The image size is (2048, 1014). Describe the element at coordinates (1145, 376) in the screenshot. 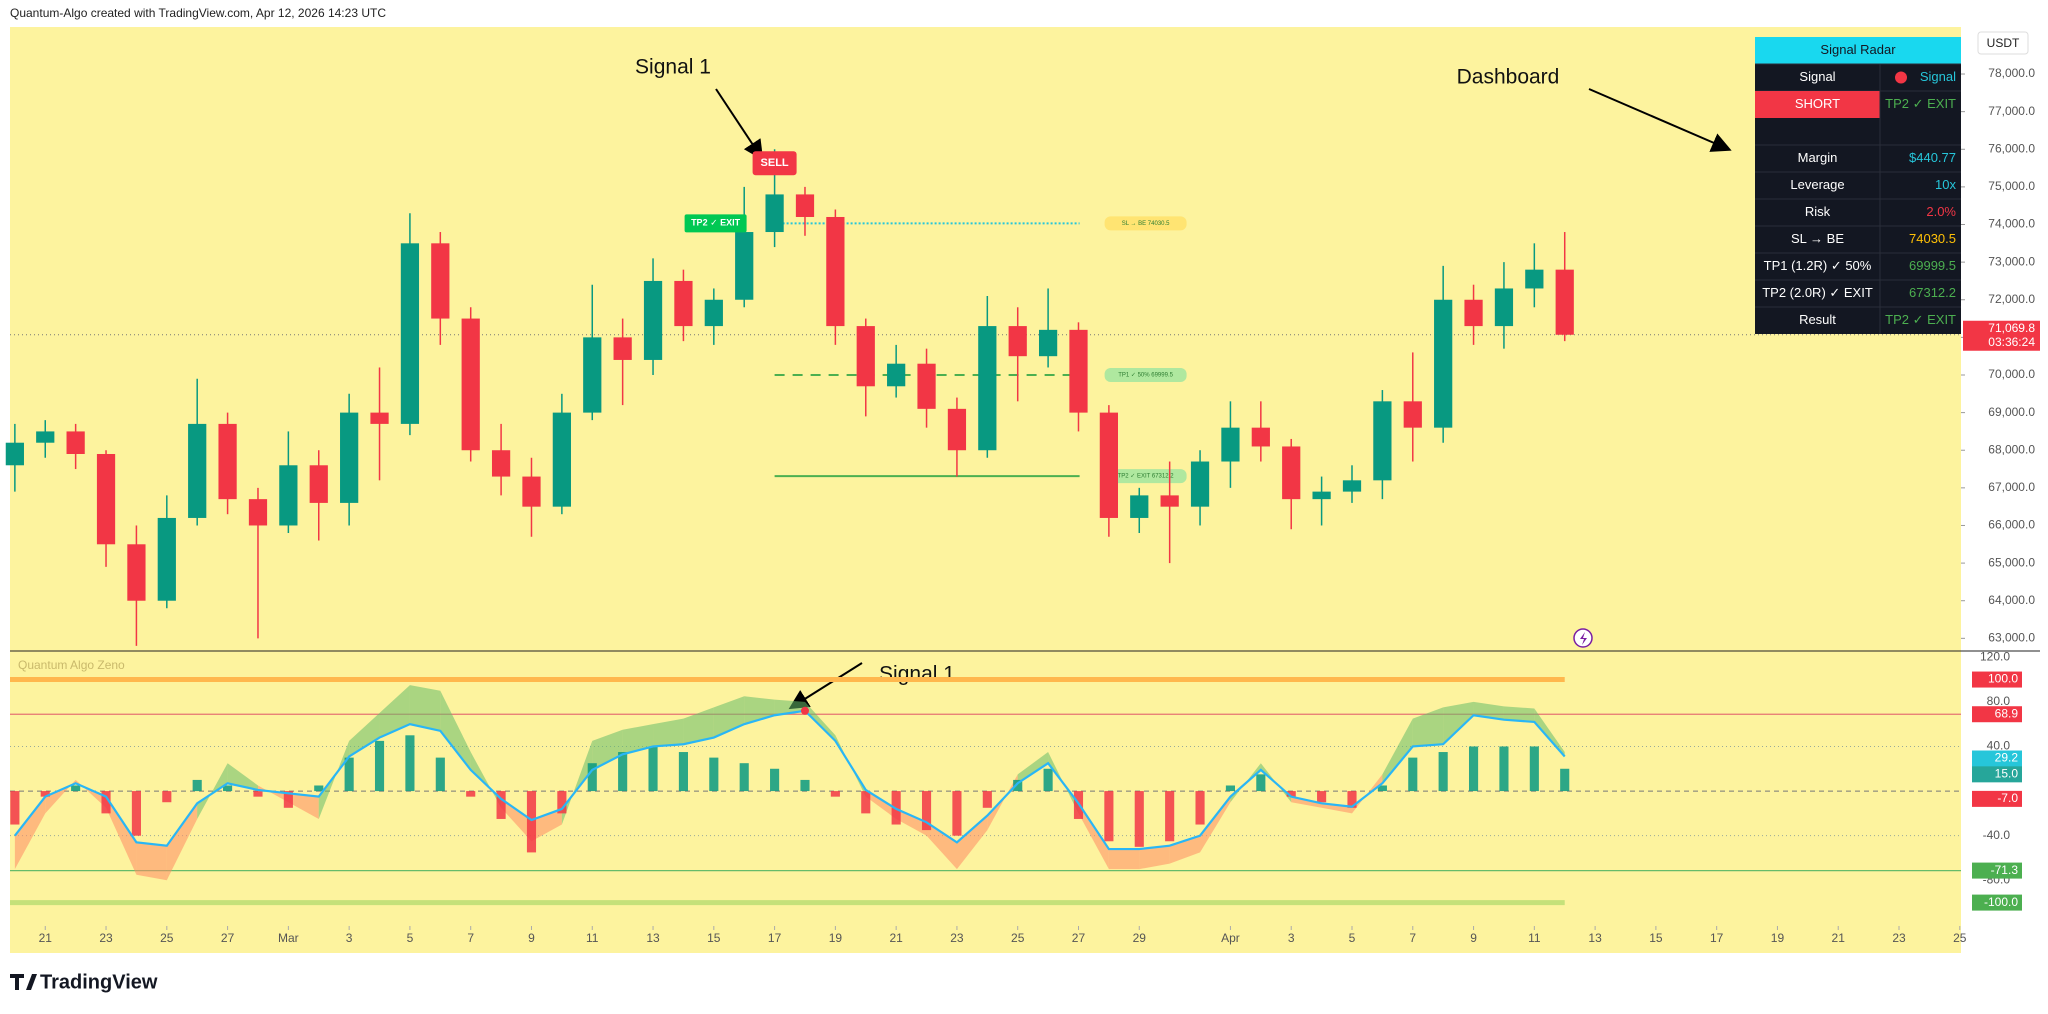

I see `trade-label: TP1 ✓ 50% 69999.5` at that location.